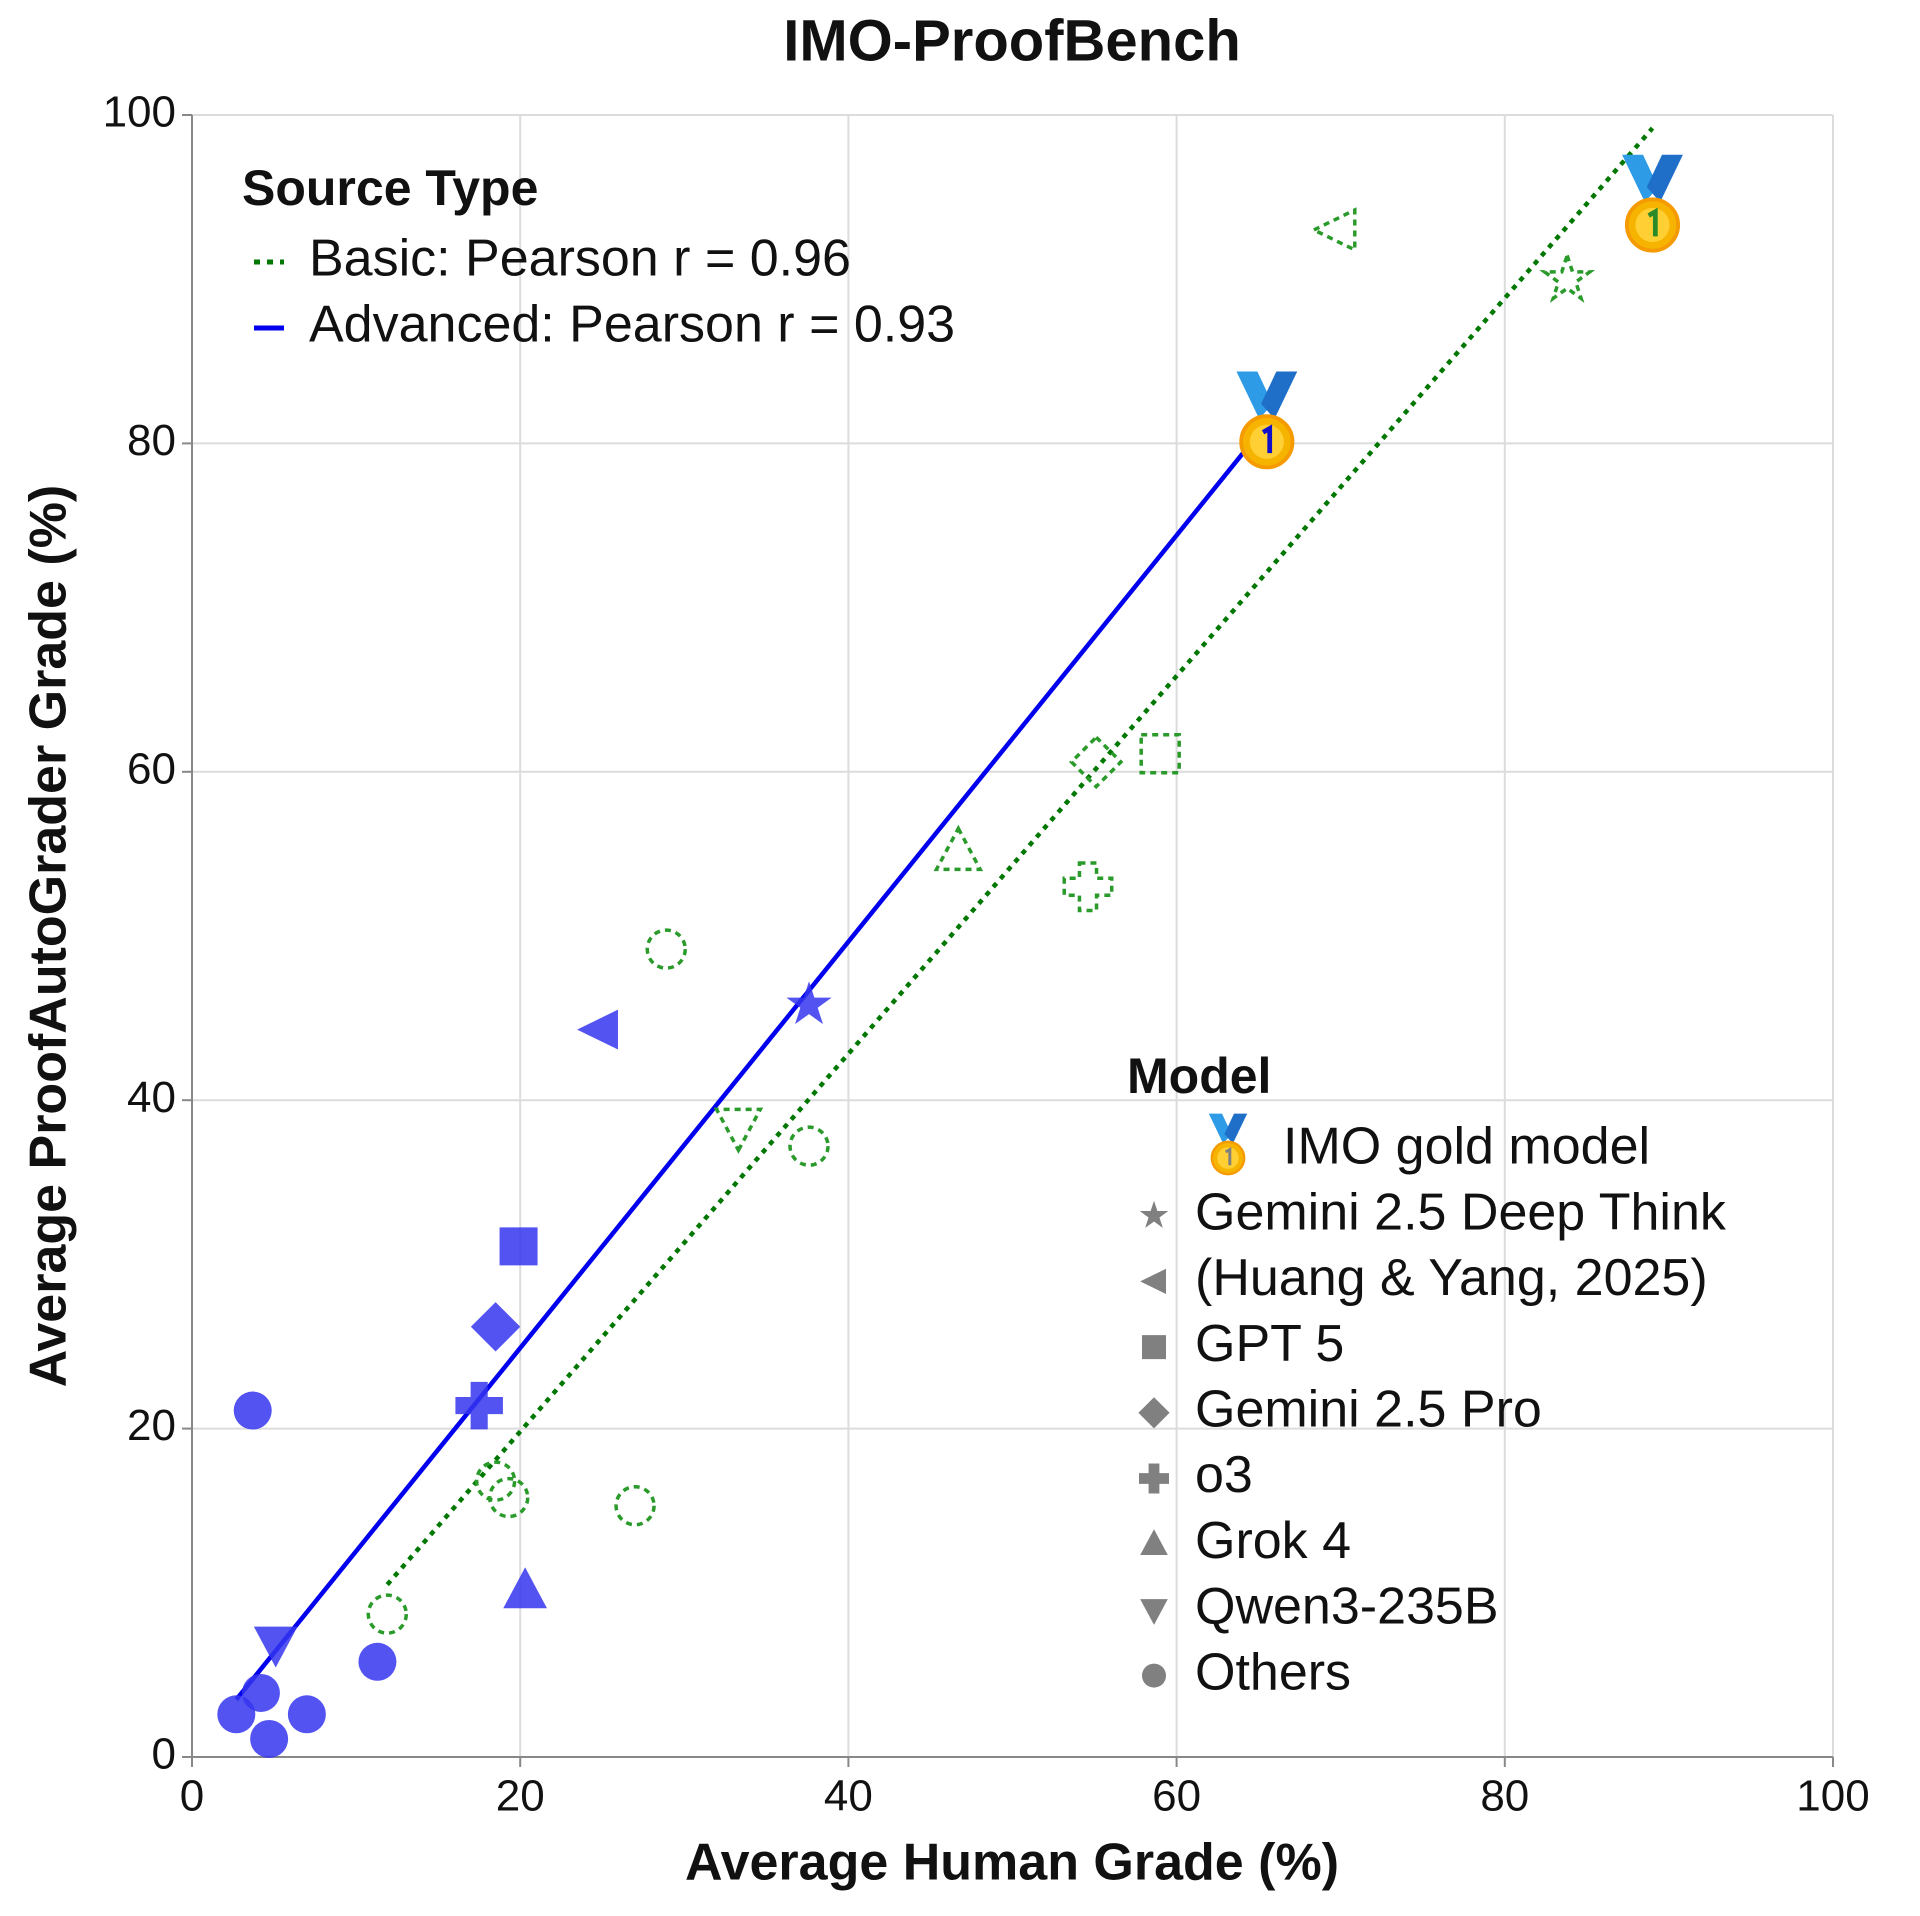 The image size is (1920, 1916). Describe the element at coordinates (1012, 40) in the screenshot. I see `chart-title: IMO-ProofBench` at that location.